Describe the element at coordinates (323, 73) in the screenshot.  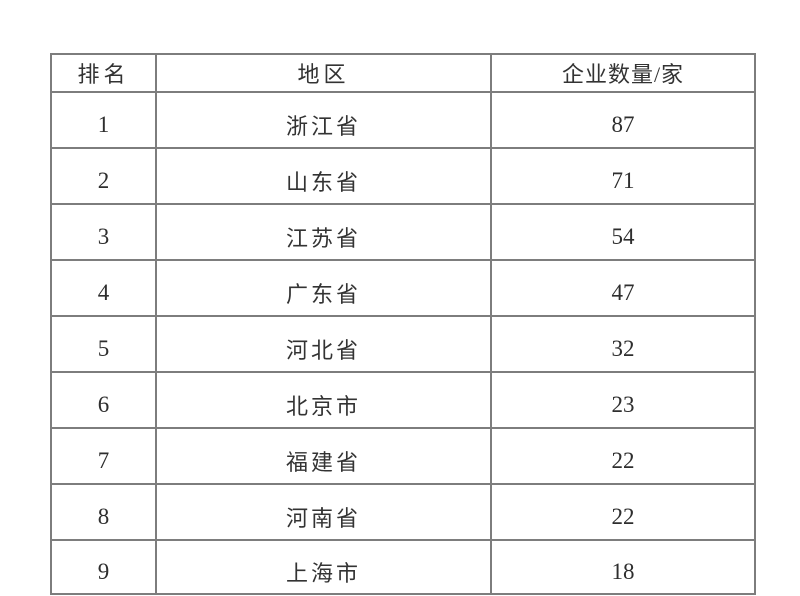
I see `header-region: 地区` at that location.